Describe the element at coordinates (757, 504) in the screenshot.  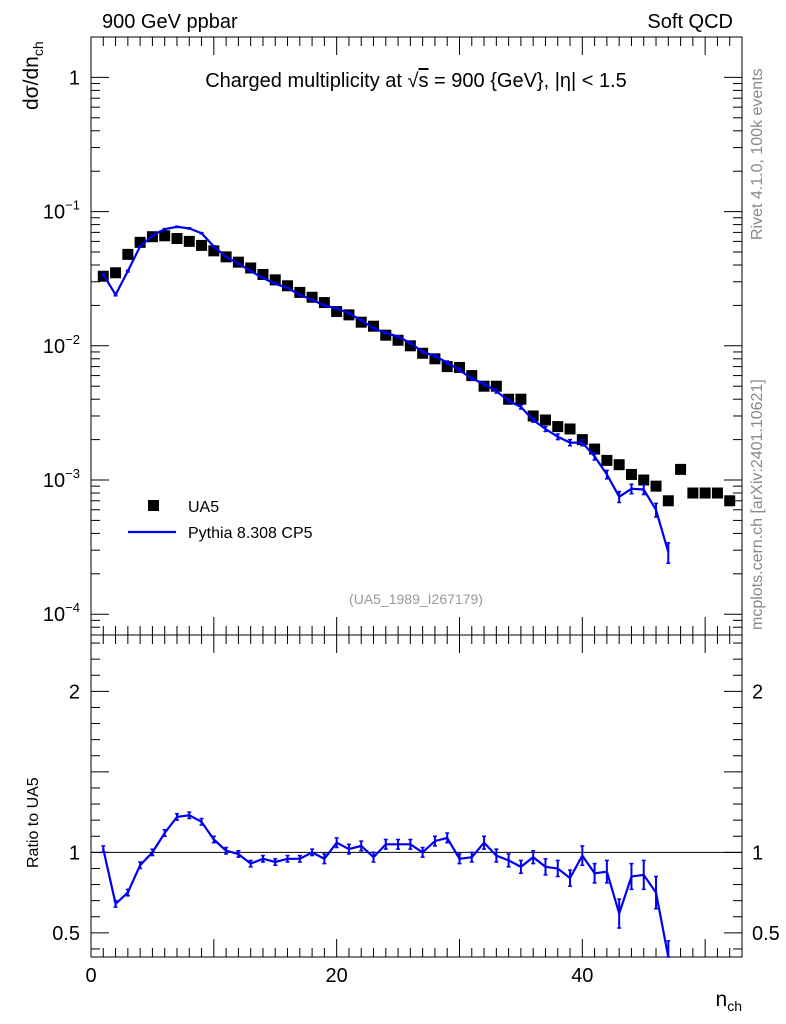
I see `mcplots-label: mcplots.cern.ch [arXiv:2401.10621]` at that location.